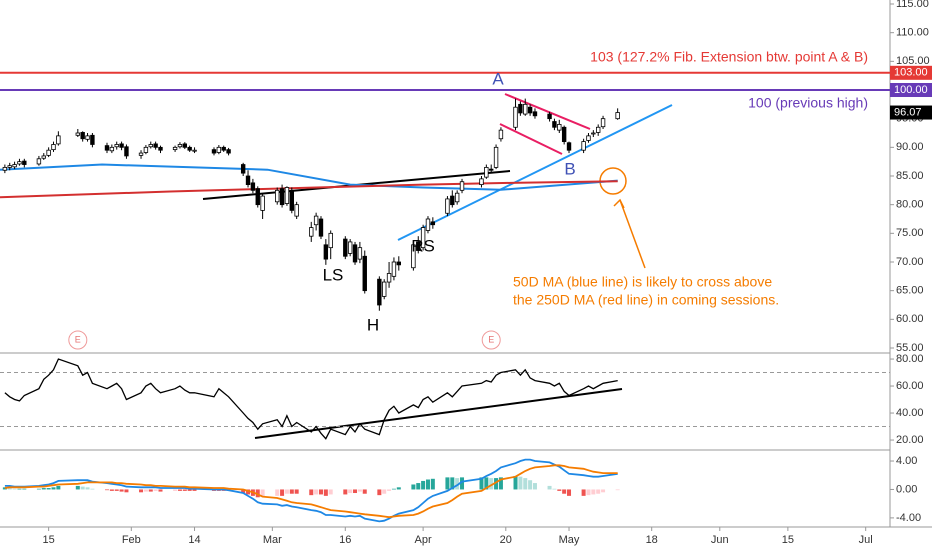  Describe the element at coordinates (498, 78) in the screenshot. I see `pattern-label: A` at that location.